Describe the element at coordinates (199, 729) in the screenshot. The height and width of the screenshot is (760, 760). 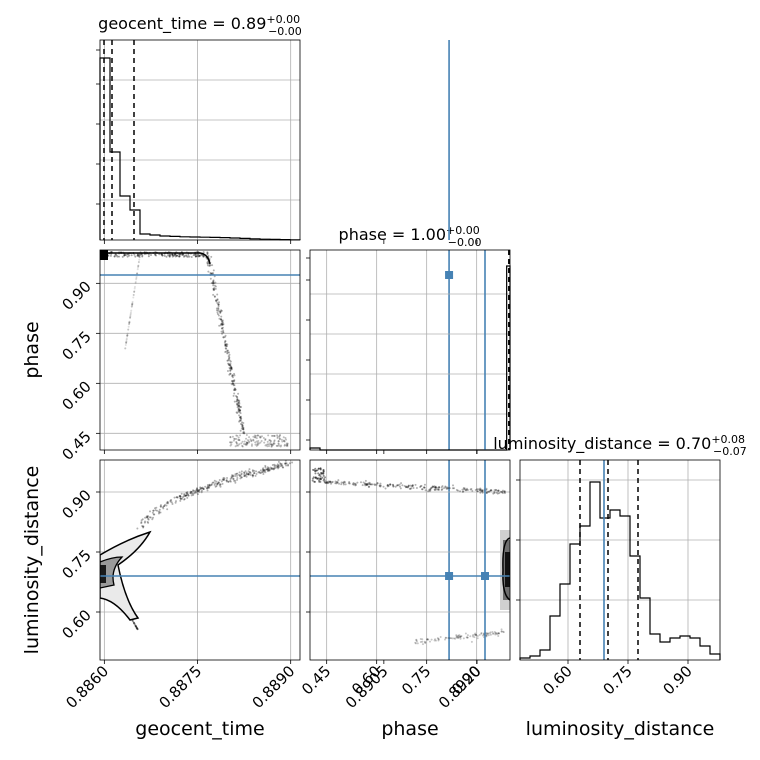
I see `x-axis-label-geocent-time: geocent_time` at that location.